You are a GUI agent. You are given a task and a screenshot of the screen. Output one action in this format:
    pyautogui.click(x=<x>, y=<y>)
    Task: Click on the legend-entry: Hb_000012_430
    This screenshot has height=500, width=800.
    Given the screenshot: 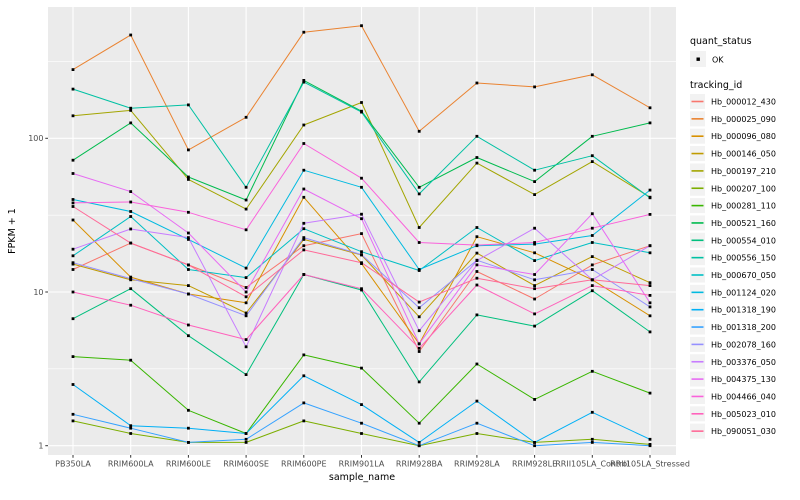 What is the action you would take?
    pyautogui.click(x=733, y=101)
    